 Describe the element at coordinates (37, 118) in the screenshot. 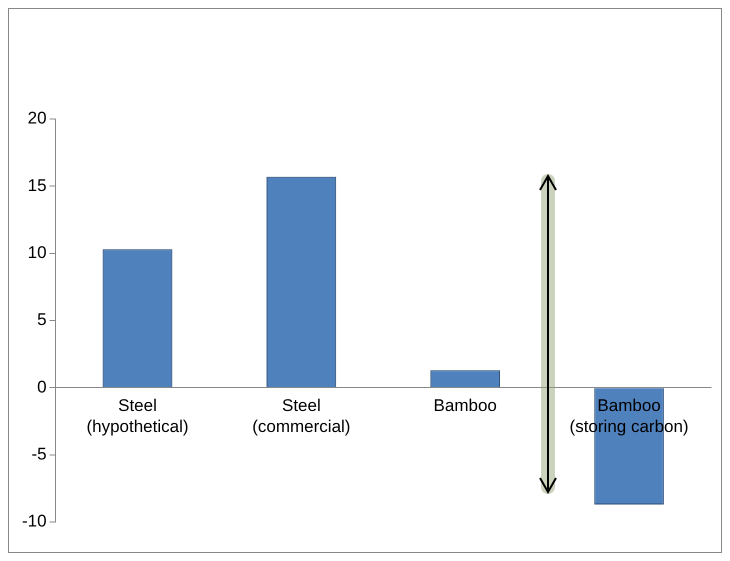

I see `y-tick-label: 20` at that location.